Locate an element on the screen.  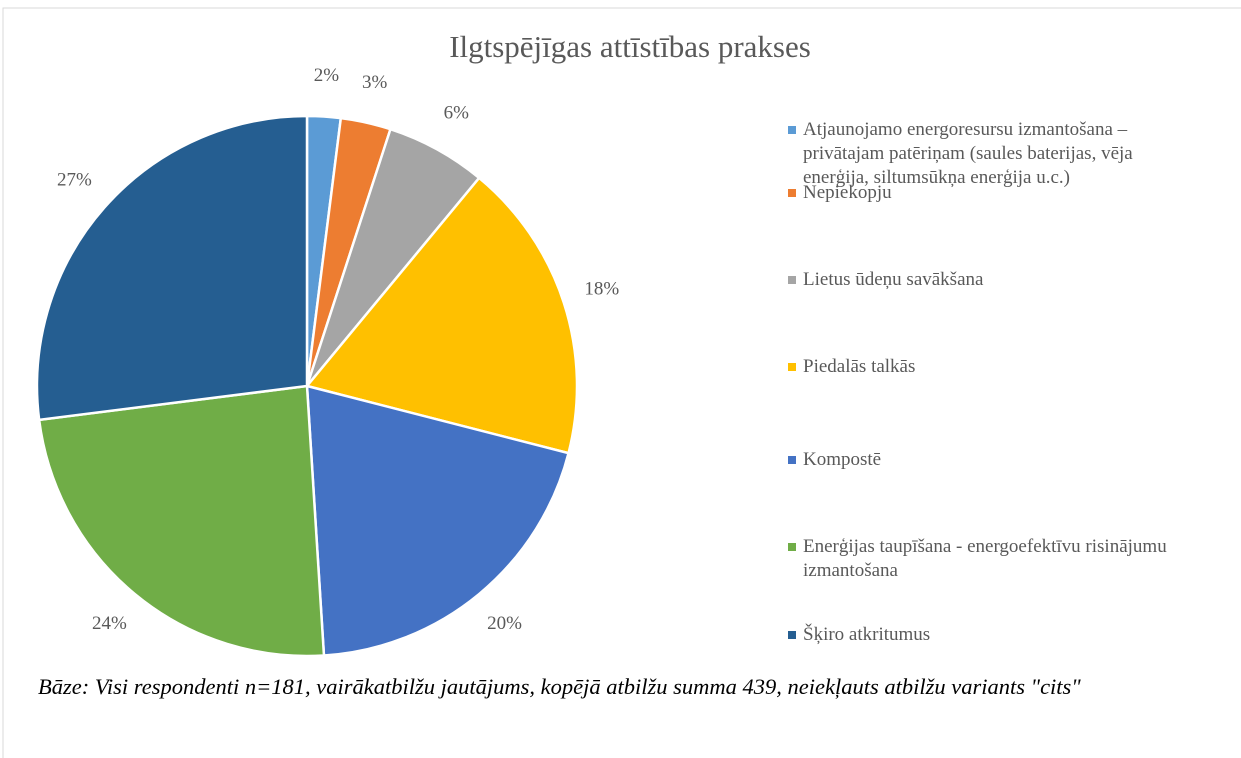
legend-item: Lietus ūdeņu savākšana is located at coordinates (981, 280).